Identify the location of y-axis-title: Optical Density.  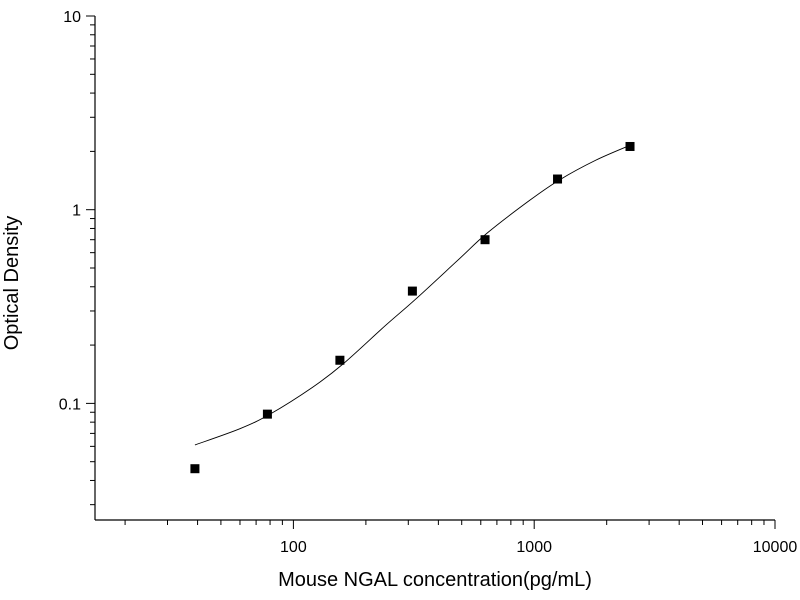
(12, 283).